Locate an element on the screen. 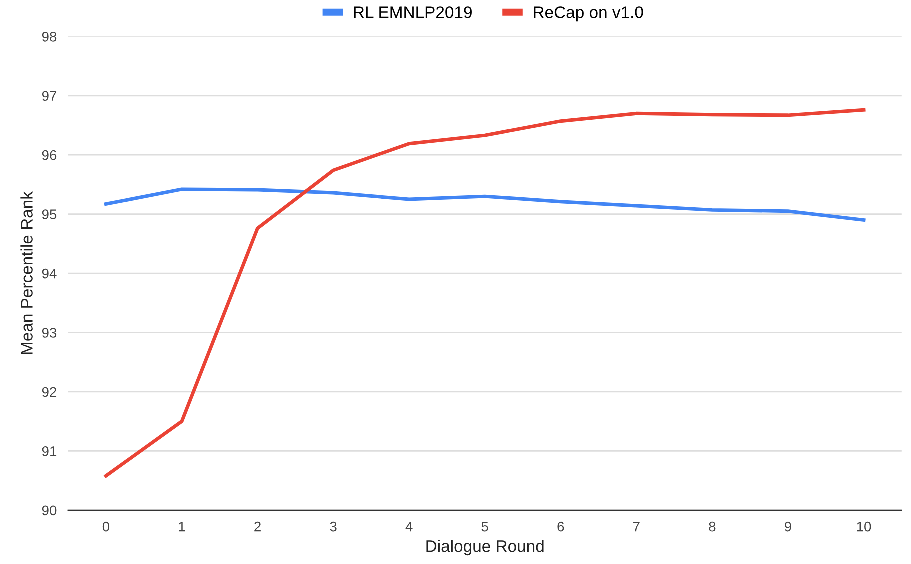 This screenshot has height=564, width=911. x-axis-title: Dialogue Round is located at coordinates (485, 548).